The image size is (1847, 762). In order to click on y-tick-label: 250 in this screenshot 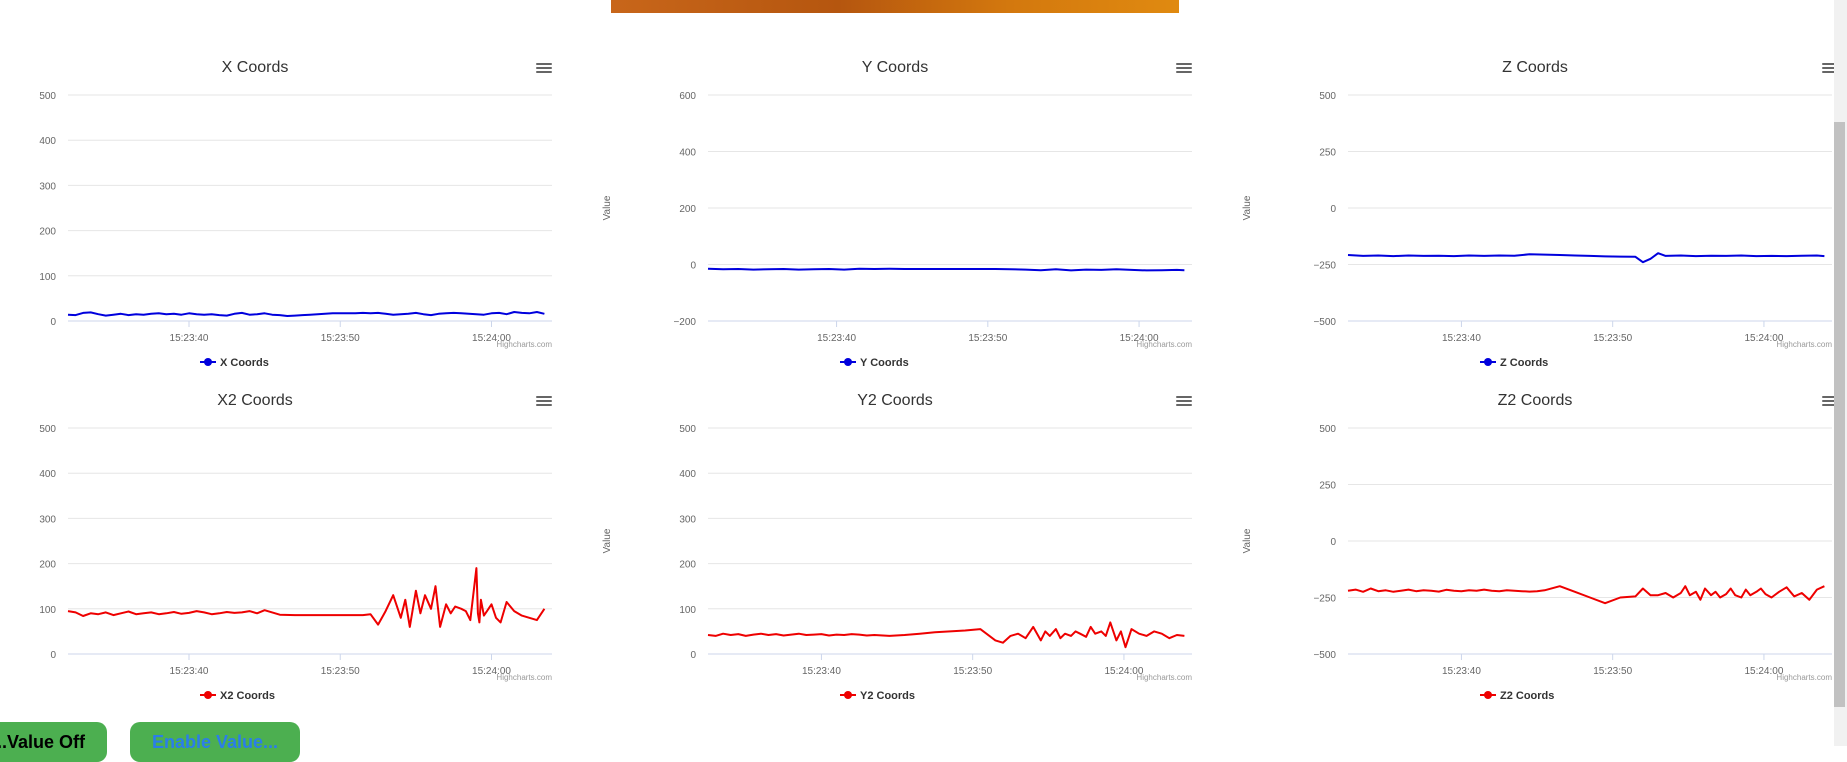, I will do `click(1327, 486)`.